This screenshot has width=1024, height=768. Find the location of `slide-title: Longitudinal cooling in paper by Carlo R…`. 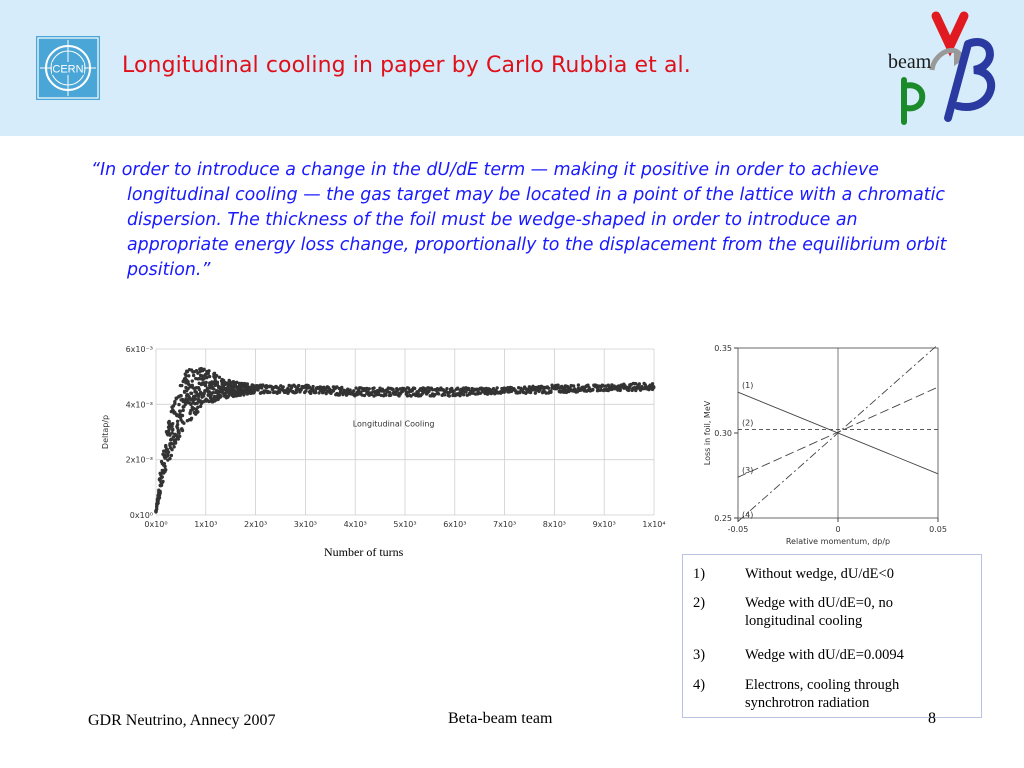

slide-title: Longitudinal cooling in paper by Carlo R… is located at coordinates (406, 65).